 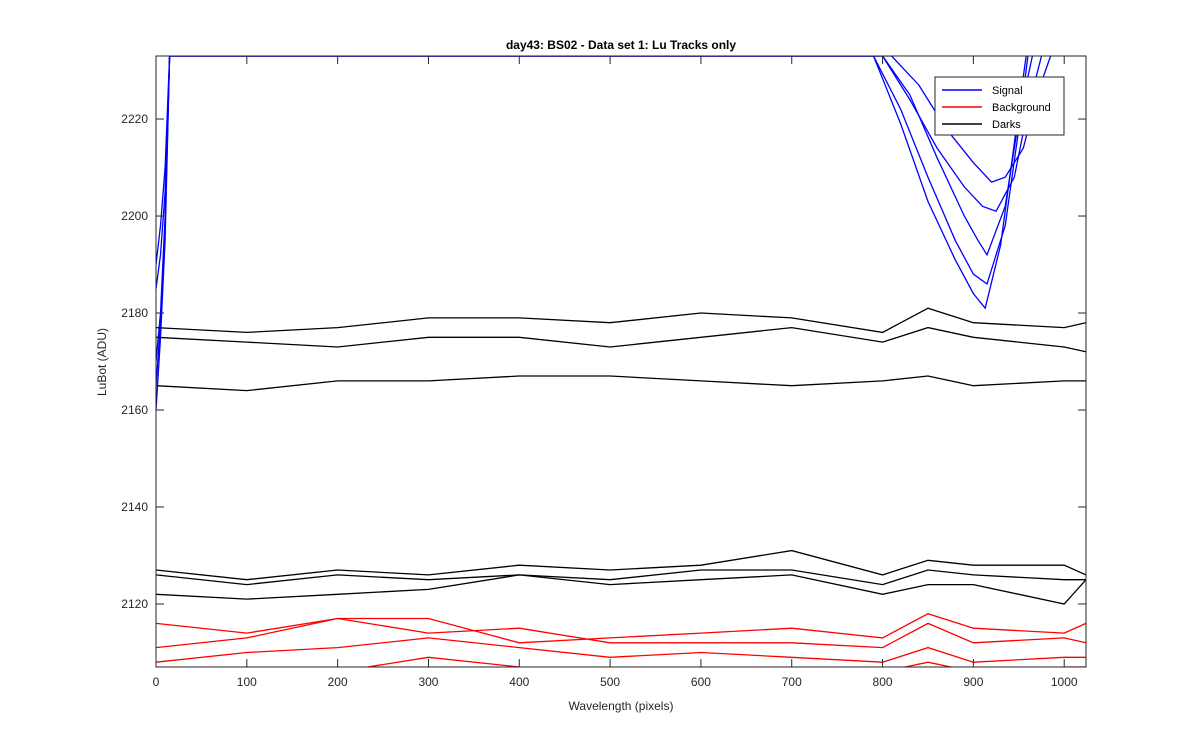 I want to click on y-tick-label: 2160, so click(x=134, y=410).